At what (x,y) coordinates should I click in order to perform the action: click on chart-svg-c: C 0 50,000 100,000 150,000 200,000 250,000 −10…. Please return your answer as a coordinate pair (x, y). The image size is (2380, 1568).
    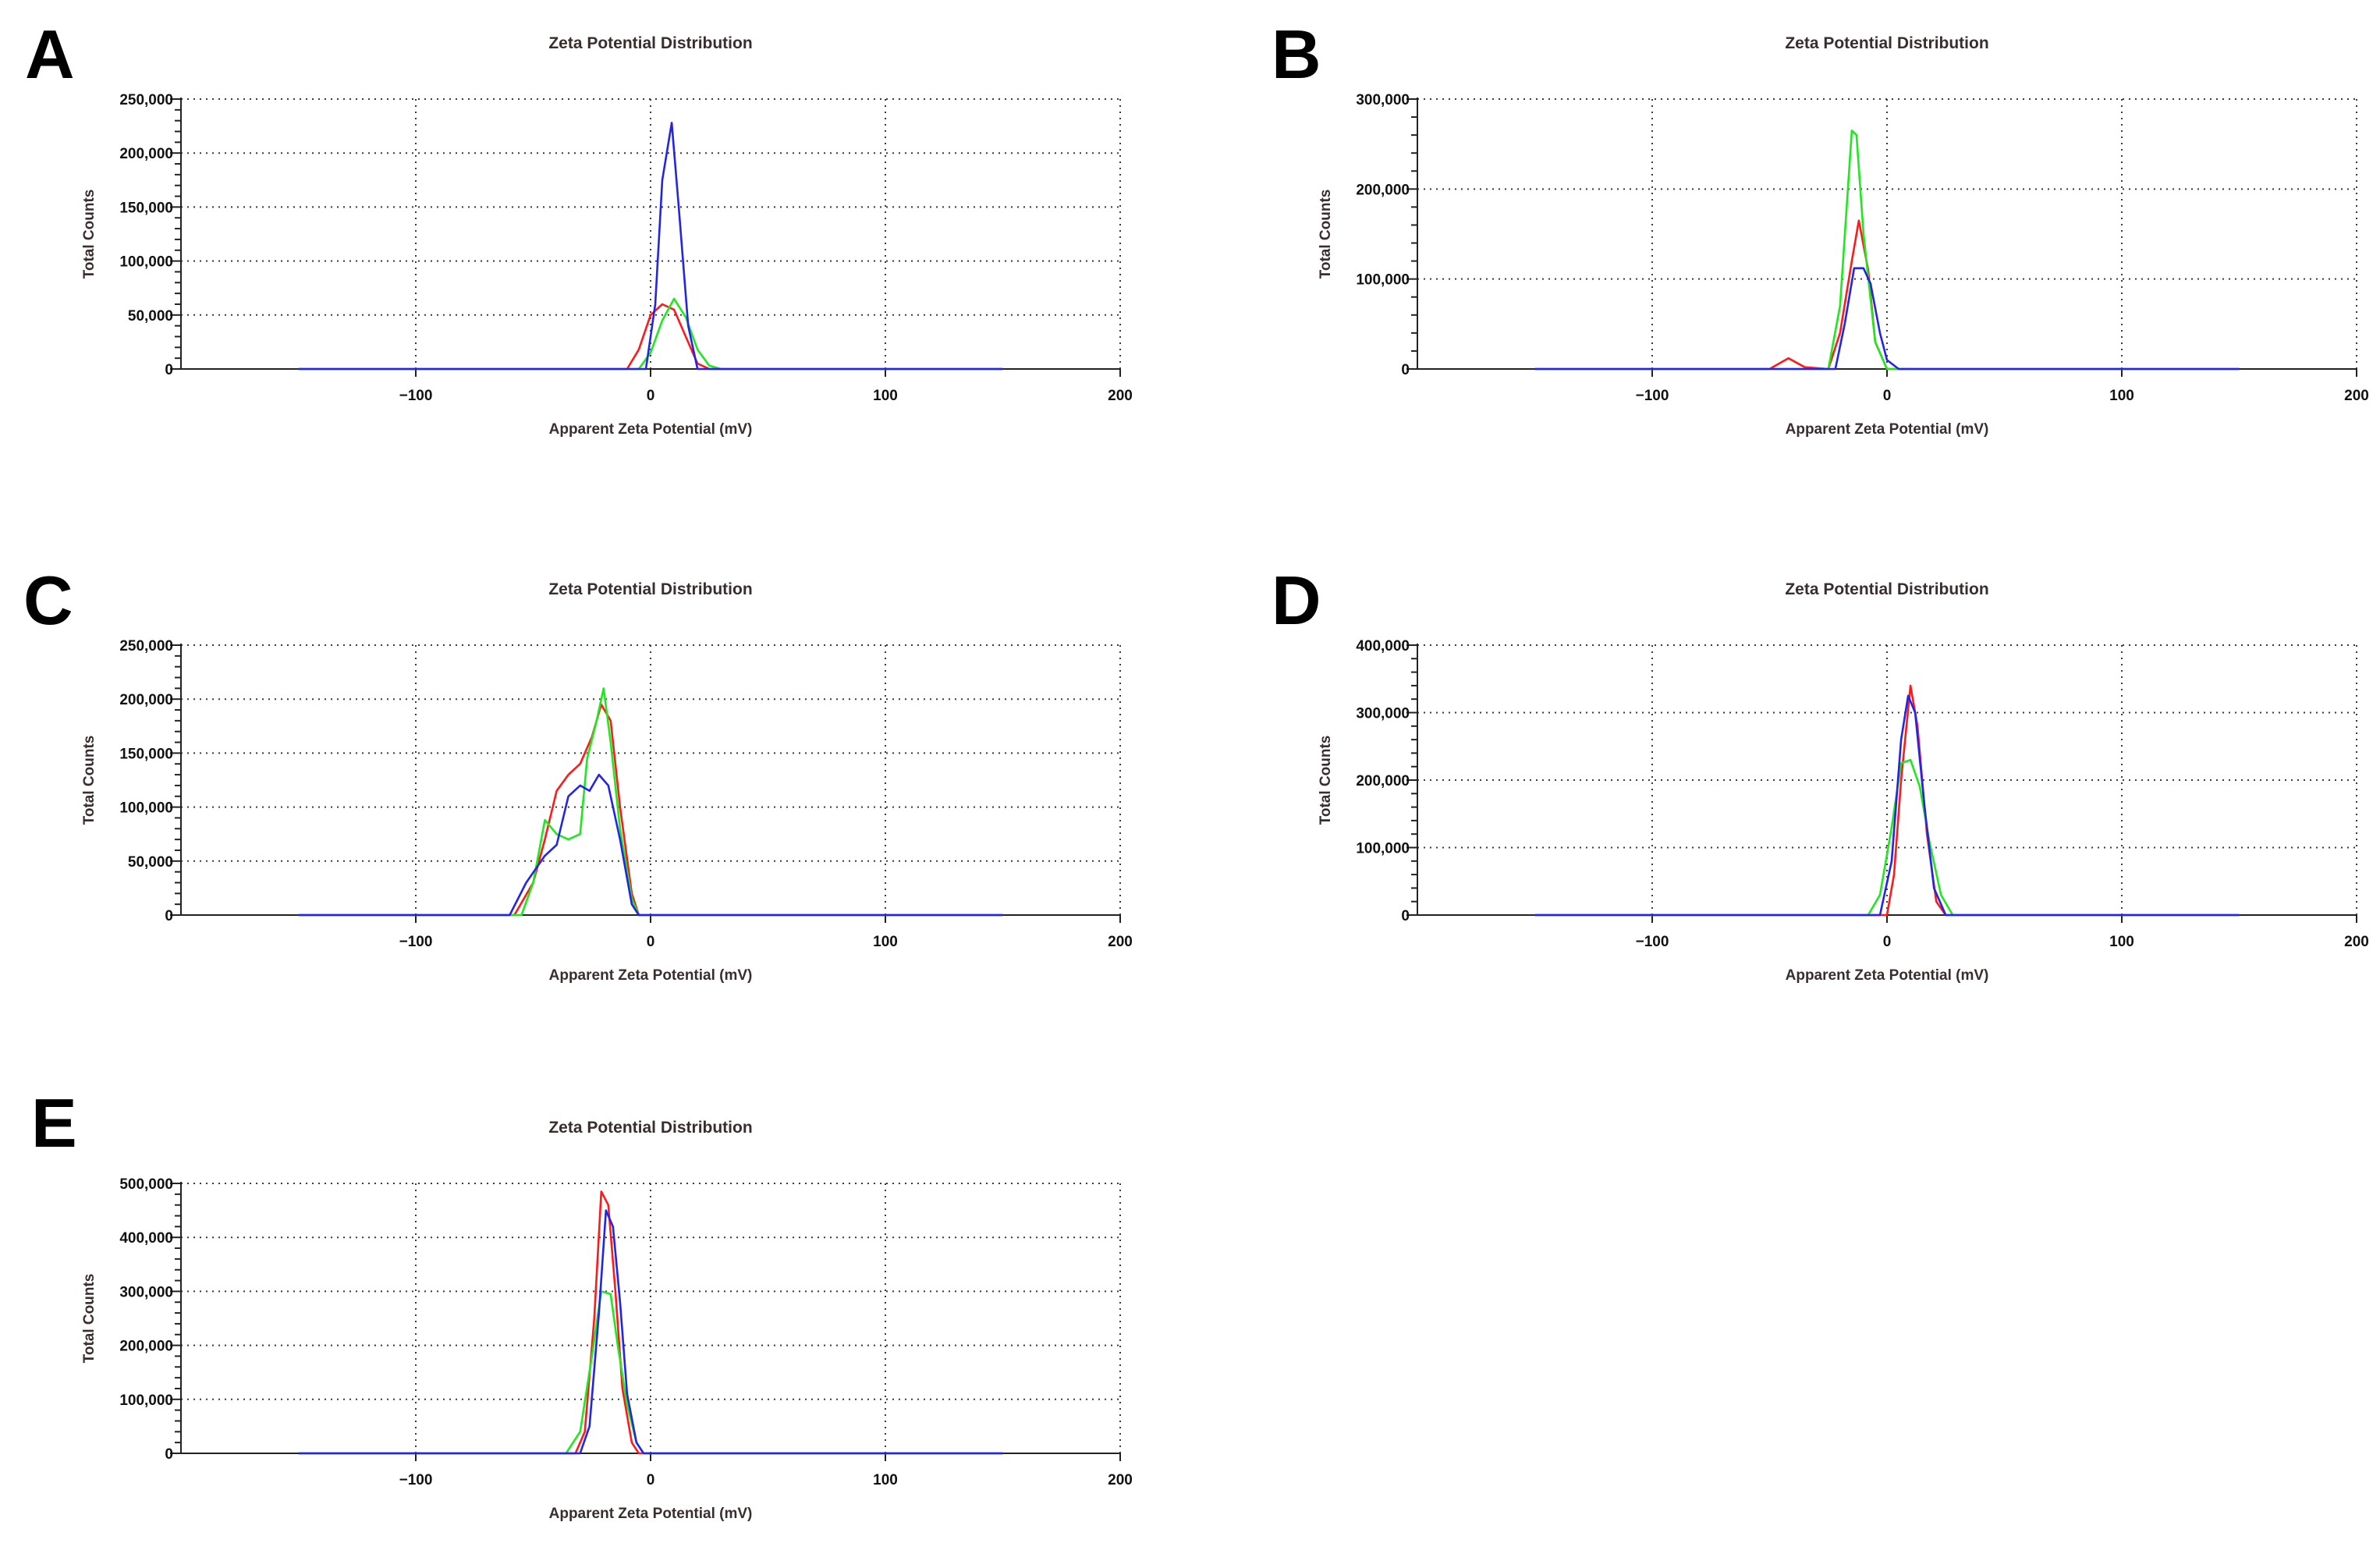
    Looking at the image, I should click on (578, 773).